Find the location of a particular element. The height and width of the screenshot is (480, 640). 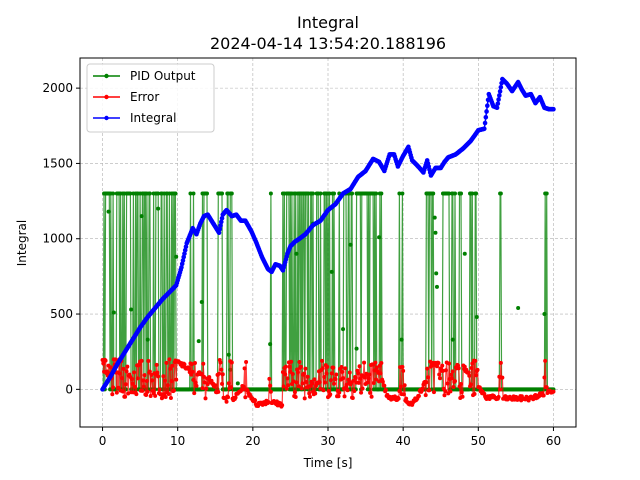

x-tick-label: 30 is located at coordinates (327, 441).